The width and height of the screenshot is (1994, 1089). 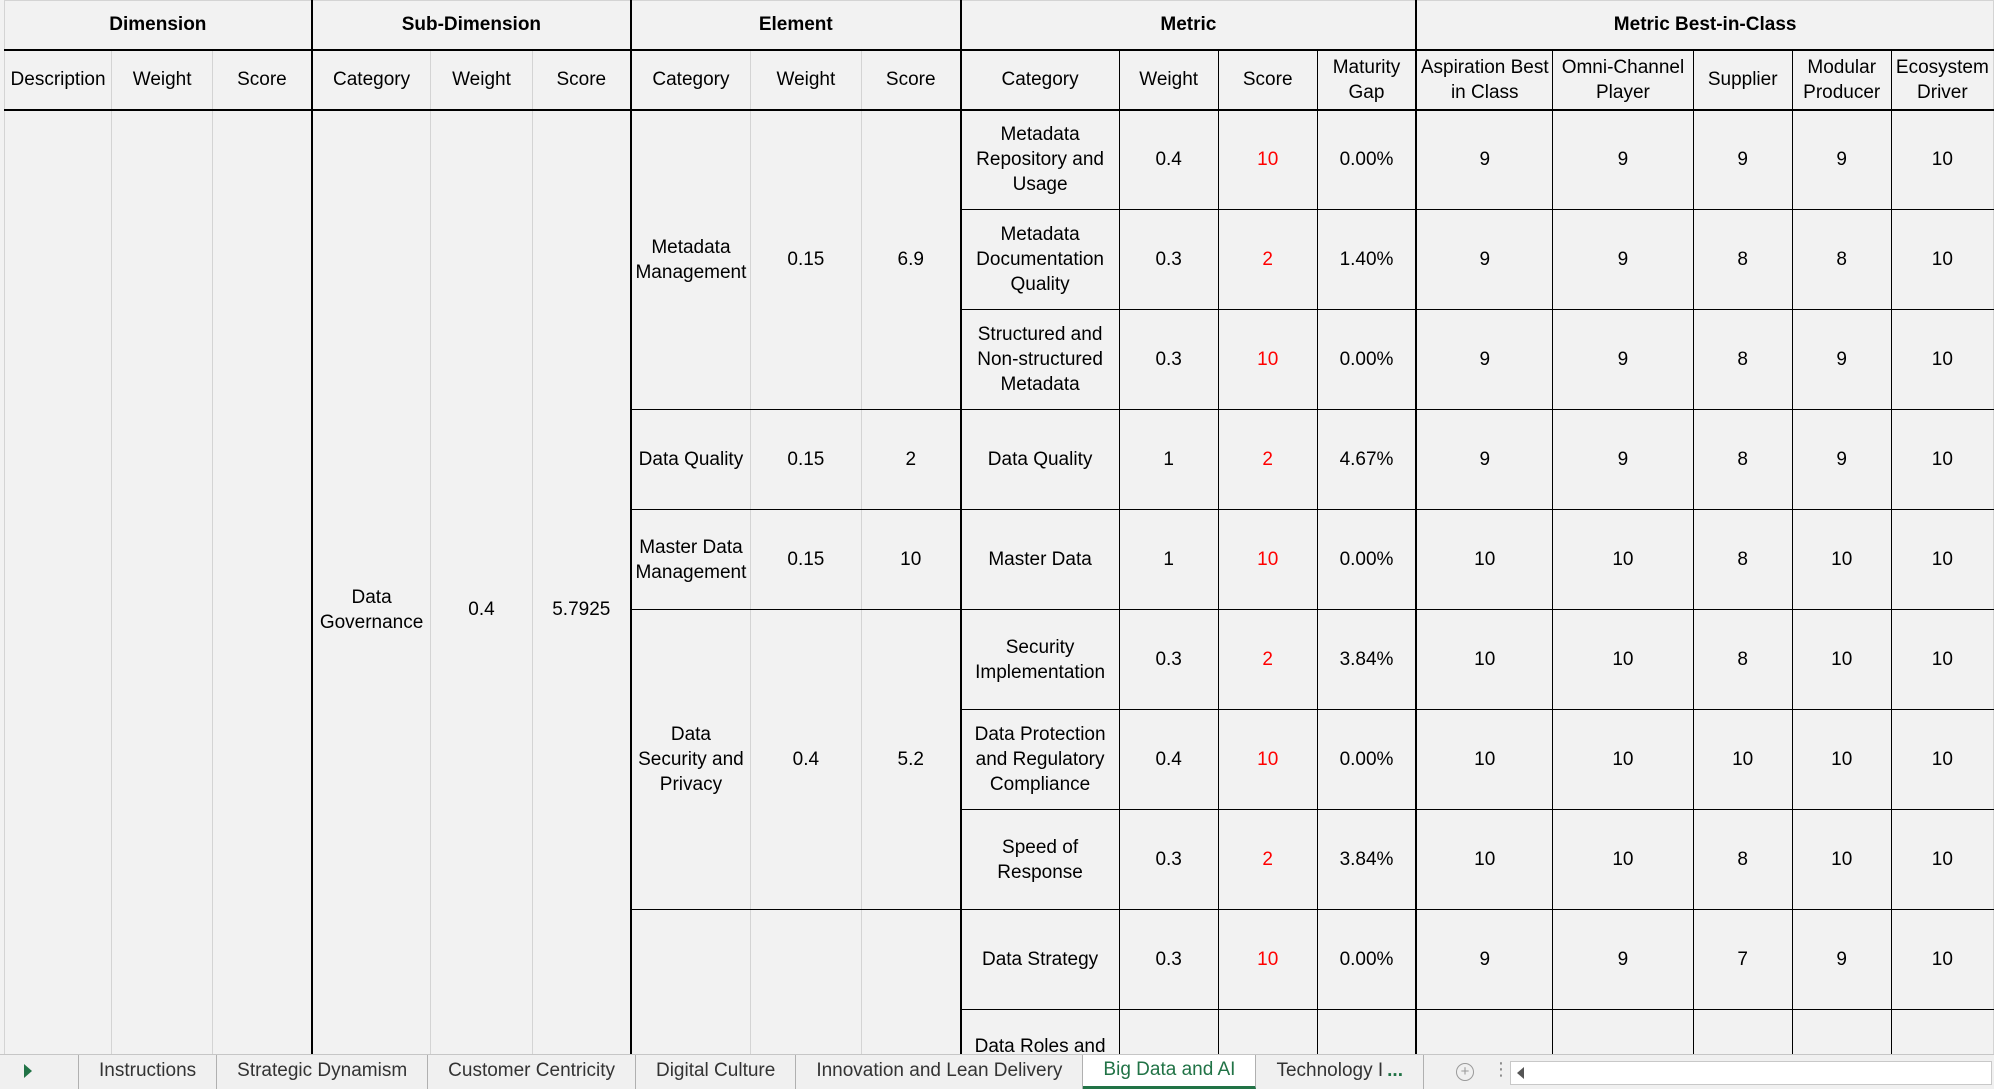 What do you see at coordinates (1465, 1072) in the screenshot?
I see `add-sheet-icon: +` at bounding box center [1465, 1072].